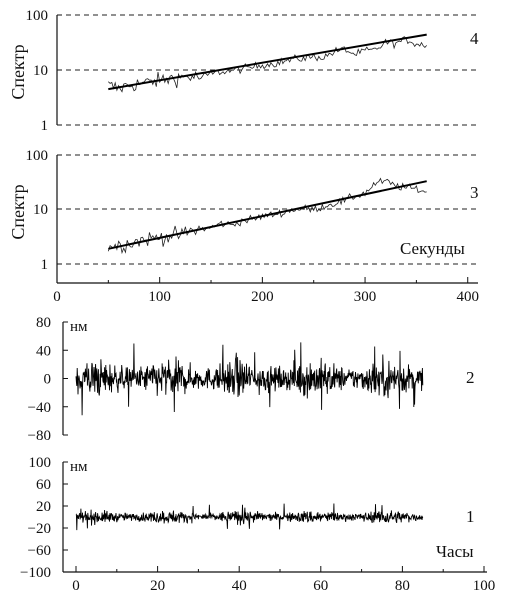 The width and height of the screenshot is (526, 600). Describe the element at coordinates (44, 518) in the screenshot. I see `y-tick-group: 100 60 20 −20 −60 −100` at that location.